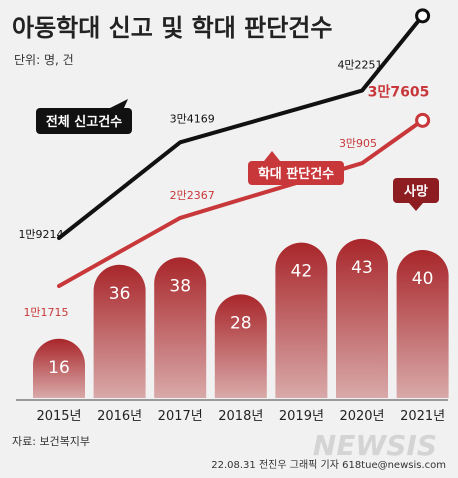 Image resolution: width=458 pixels, height=478 pixels. Describe the element at coordinates (375, 445) in the screenshot. I see `watermark: NEWSIS` at that location.